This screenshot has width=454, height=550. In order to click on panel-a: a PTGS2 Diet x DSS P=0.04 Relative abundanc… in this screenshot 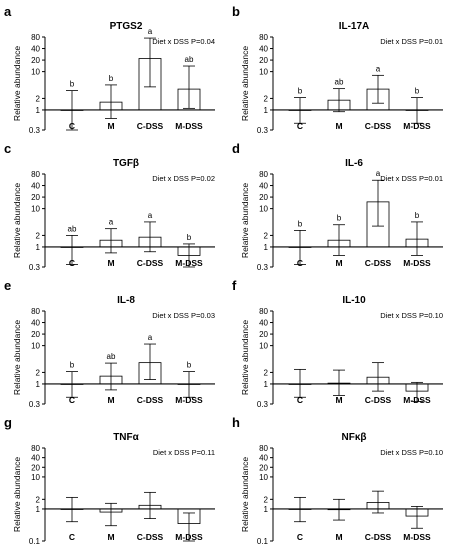, I will do `click(109, 69)`.